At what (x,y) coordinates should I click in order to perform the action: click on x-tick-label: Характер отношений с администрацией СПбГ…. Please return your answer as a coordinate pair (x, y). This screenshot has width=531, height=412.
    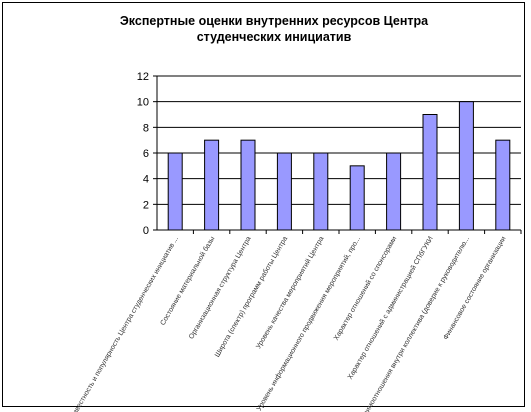
    Looking at the image, I should click on (390, 308).